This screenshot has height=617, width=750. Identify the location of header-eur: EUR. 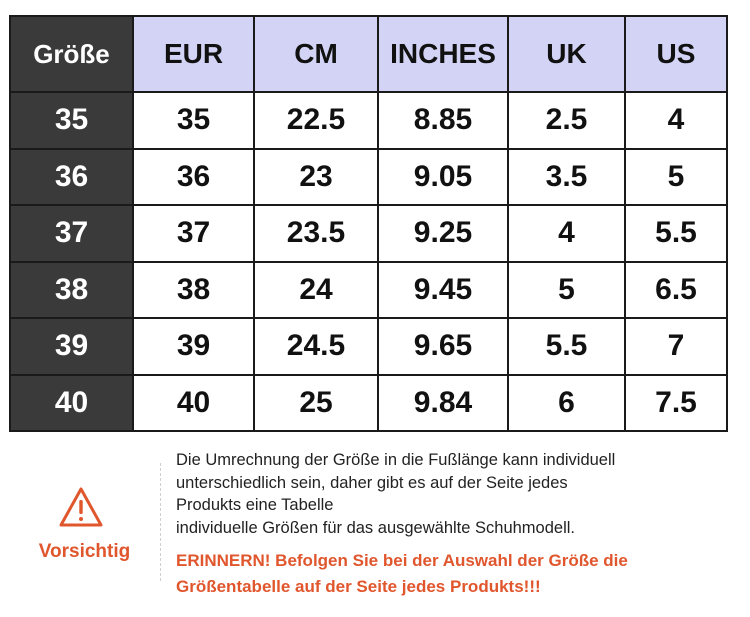
(193, 54).